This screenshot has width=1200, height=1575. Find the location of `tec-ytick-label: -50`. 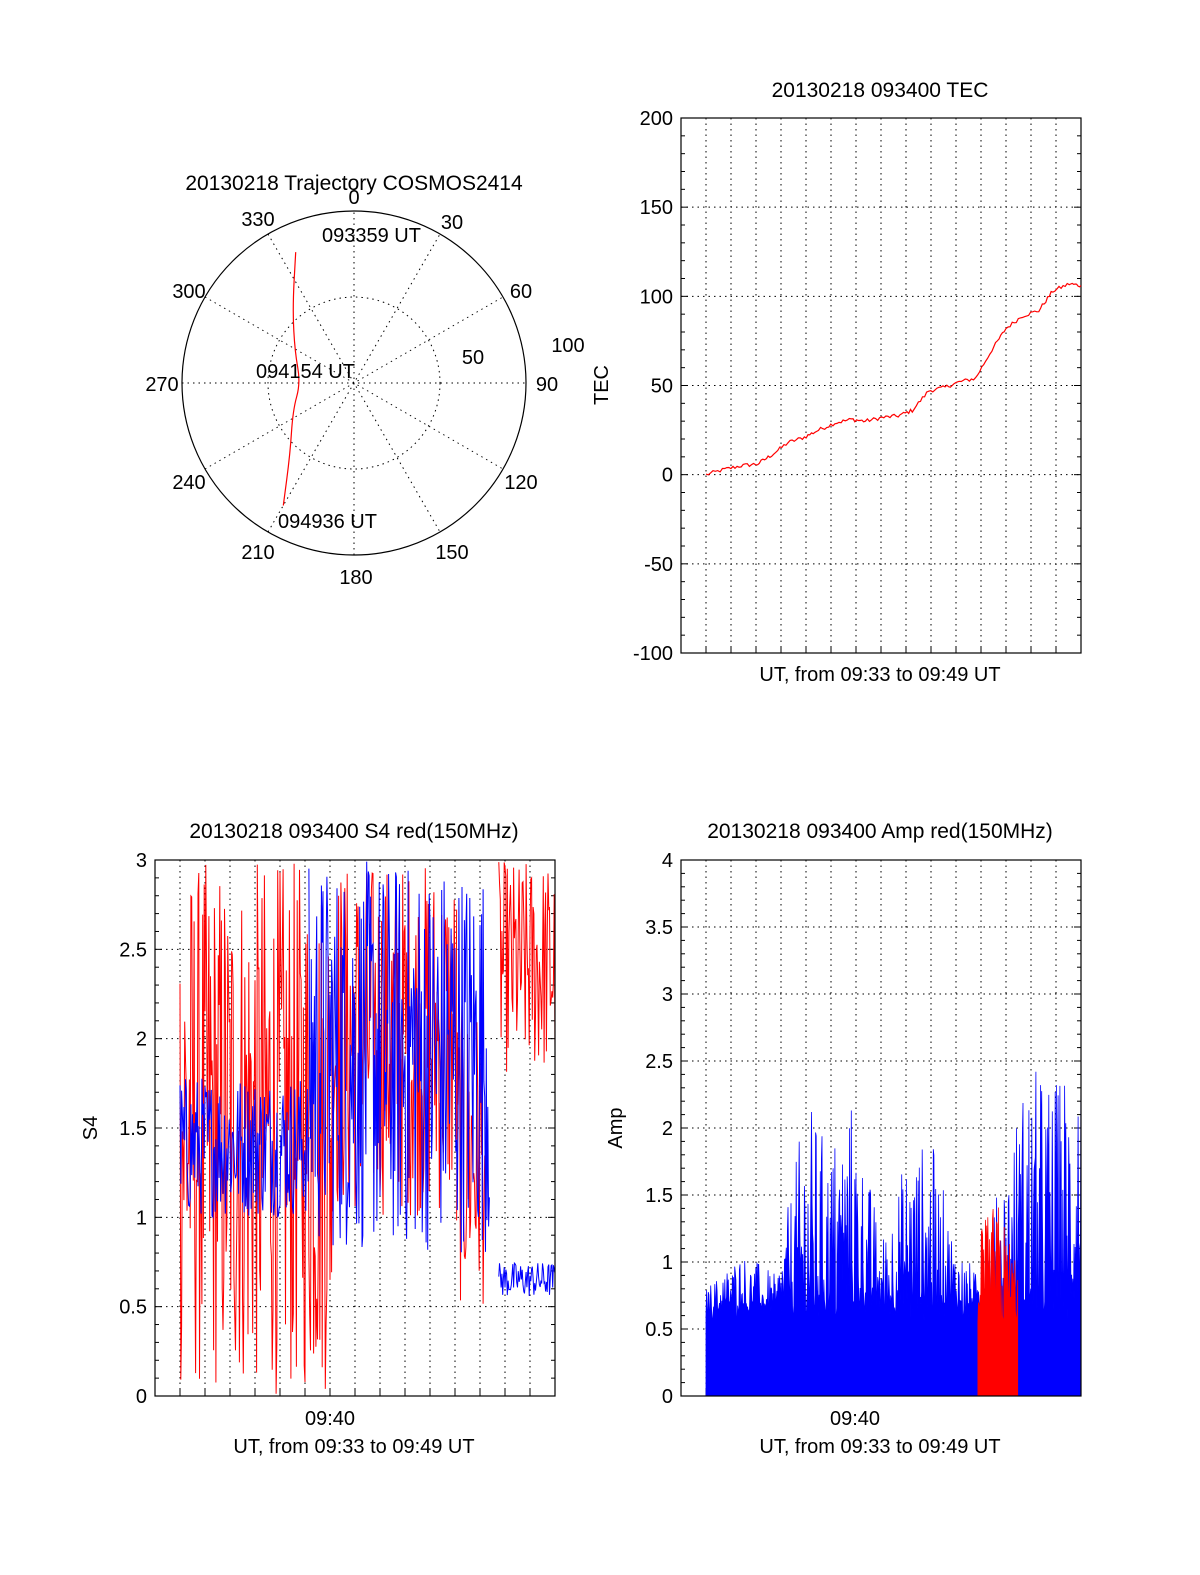

tec-ytick-label: -50 is located at coordinates (658, 565).